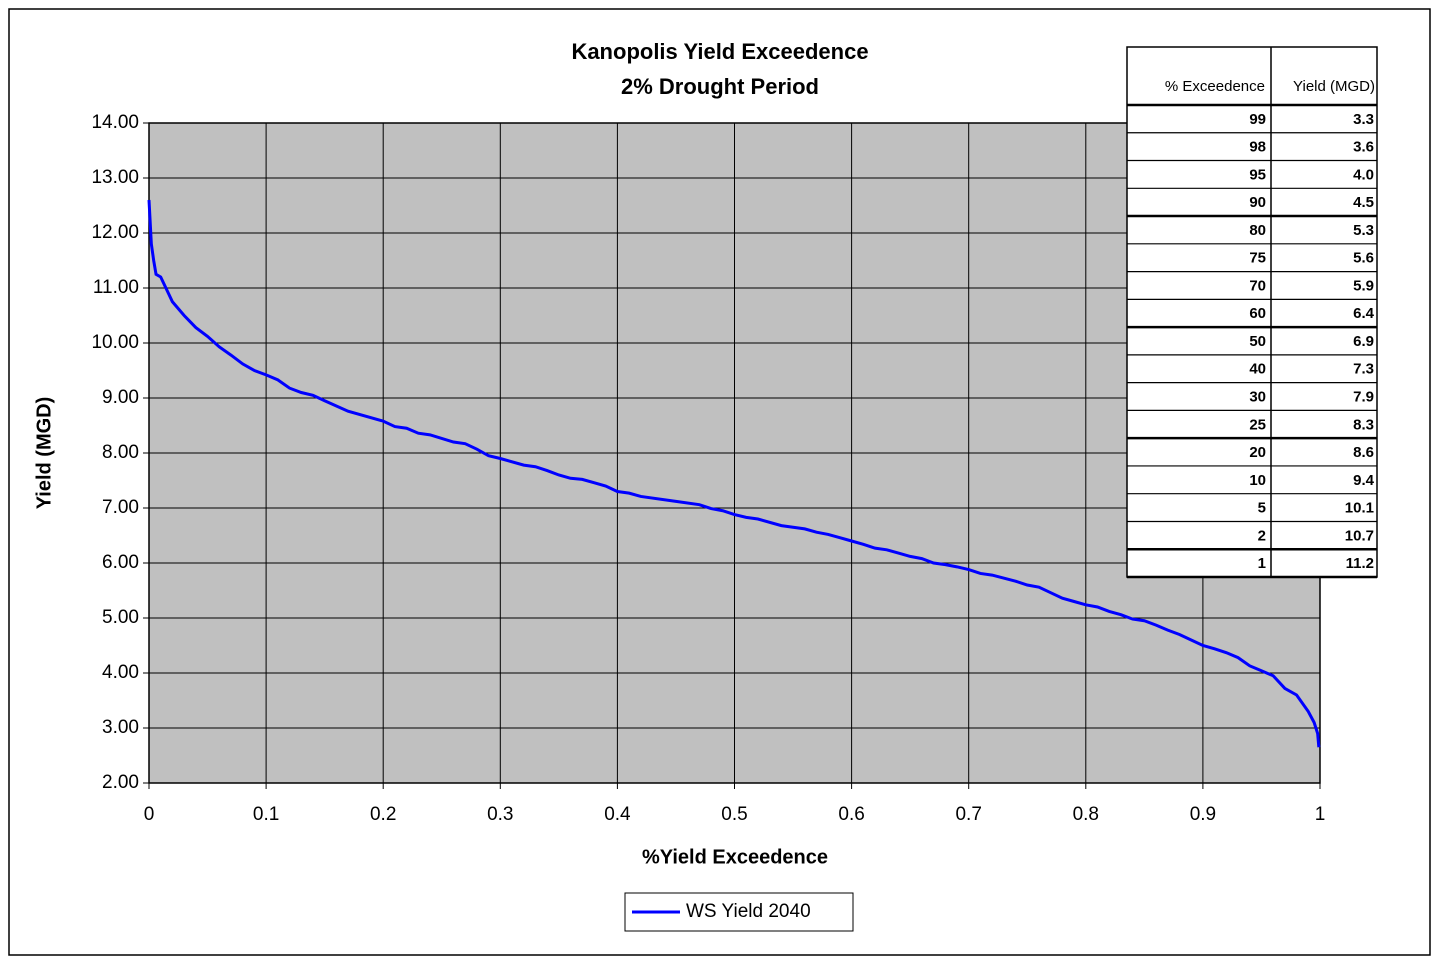  What do you see at coordinates (617, 814) in the screenshot?
I see `x-tick-label: 0.4` at bounding box center [617, 814].